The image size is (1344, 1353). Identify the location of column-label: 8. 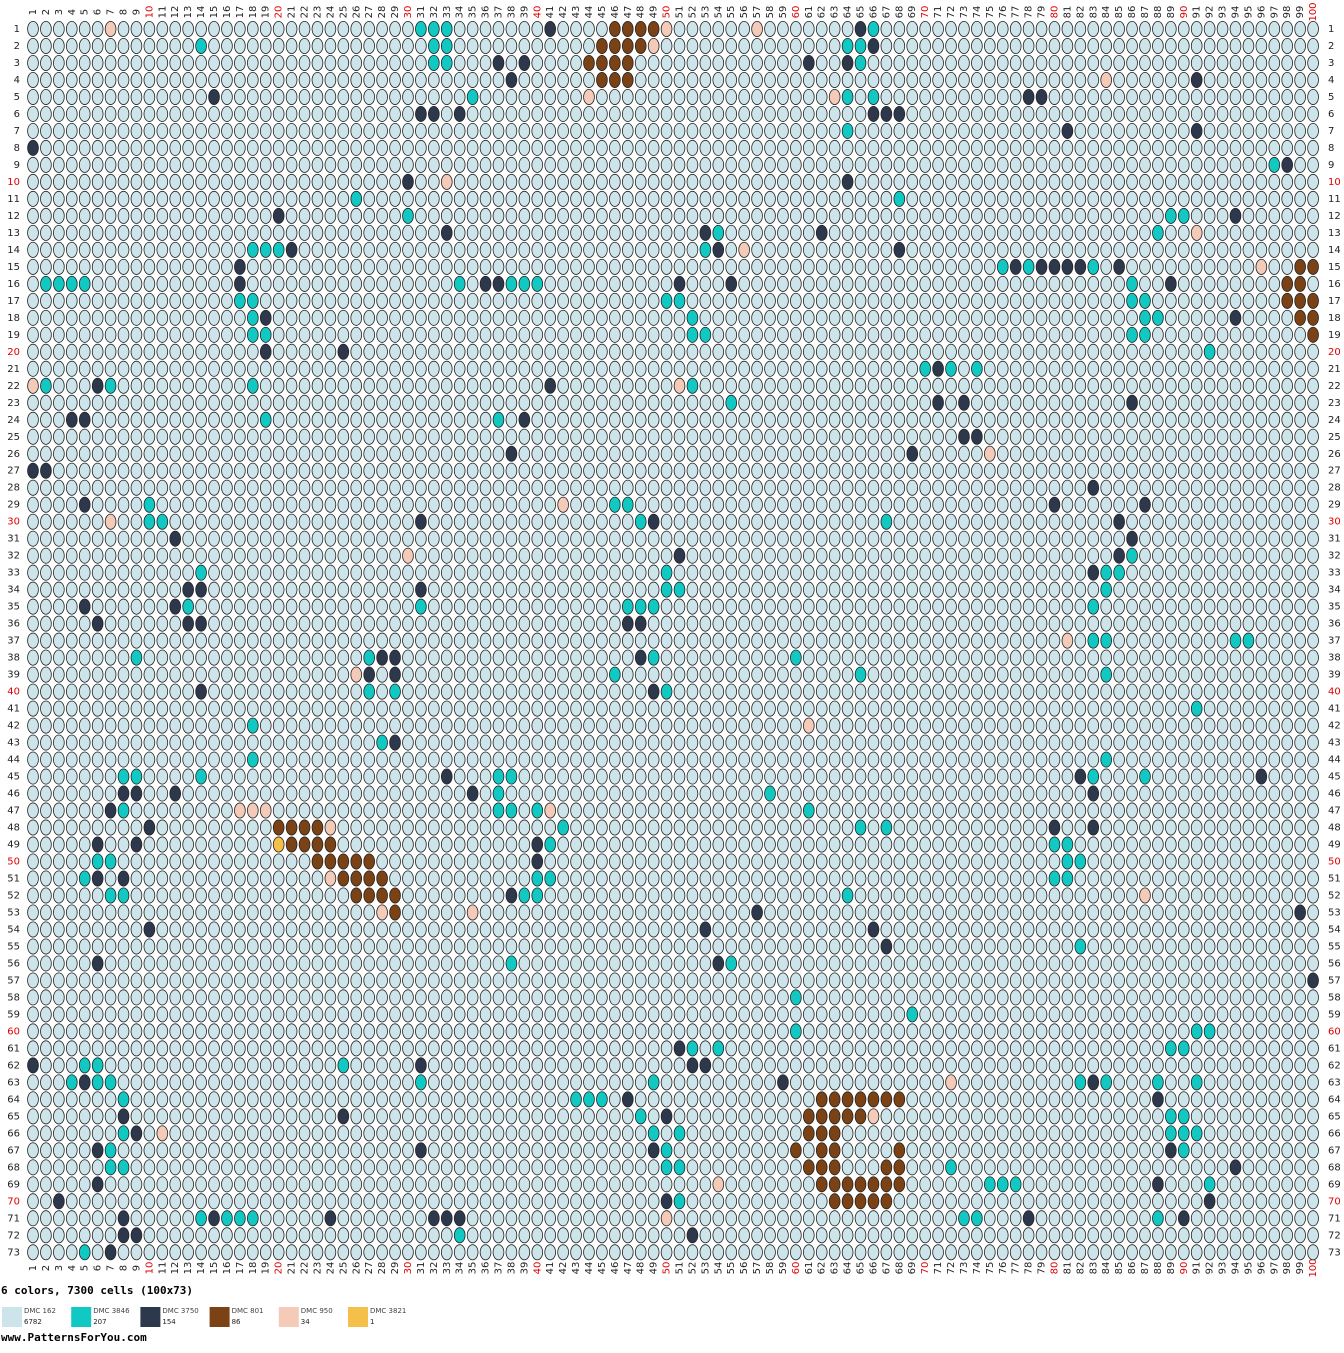
(124, 12).